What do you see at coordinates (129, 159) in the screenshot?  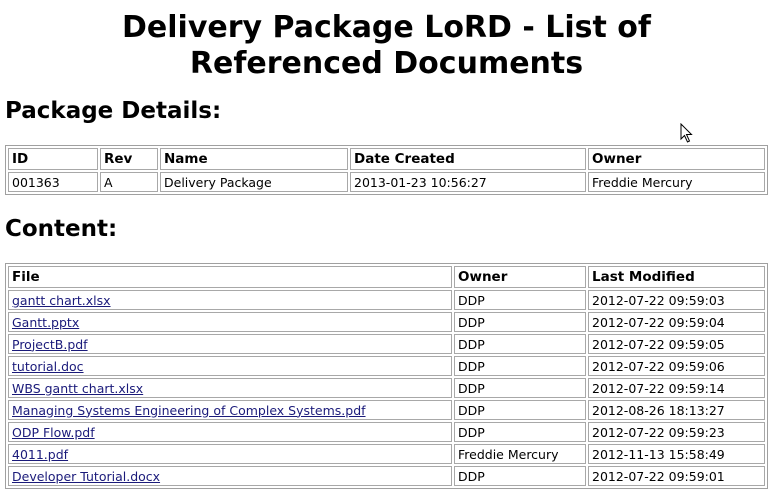 I see `column-header-rev: Rev` at bounding box center [129, 159].